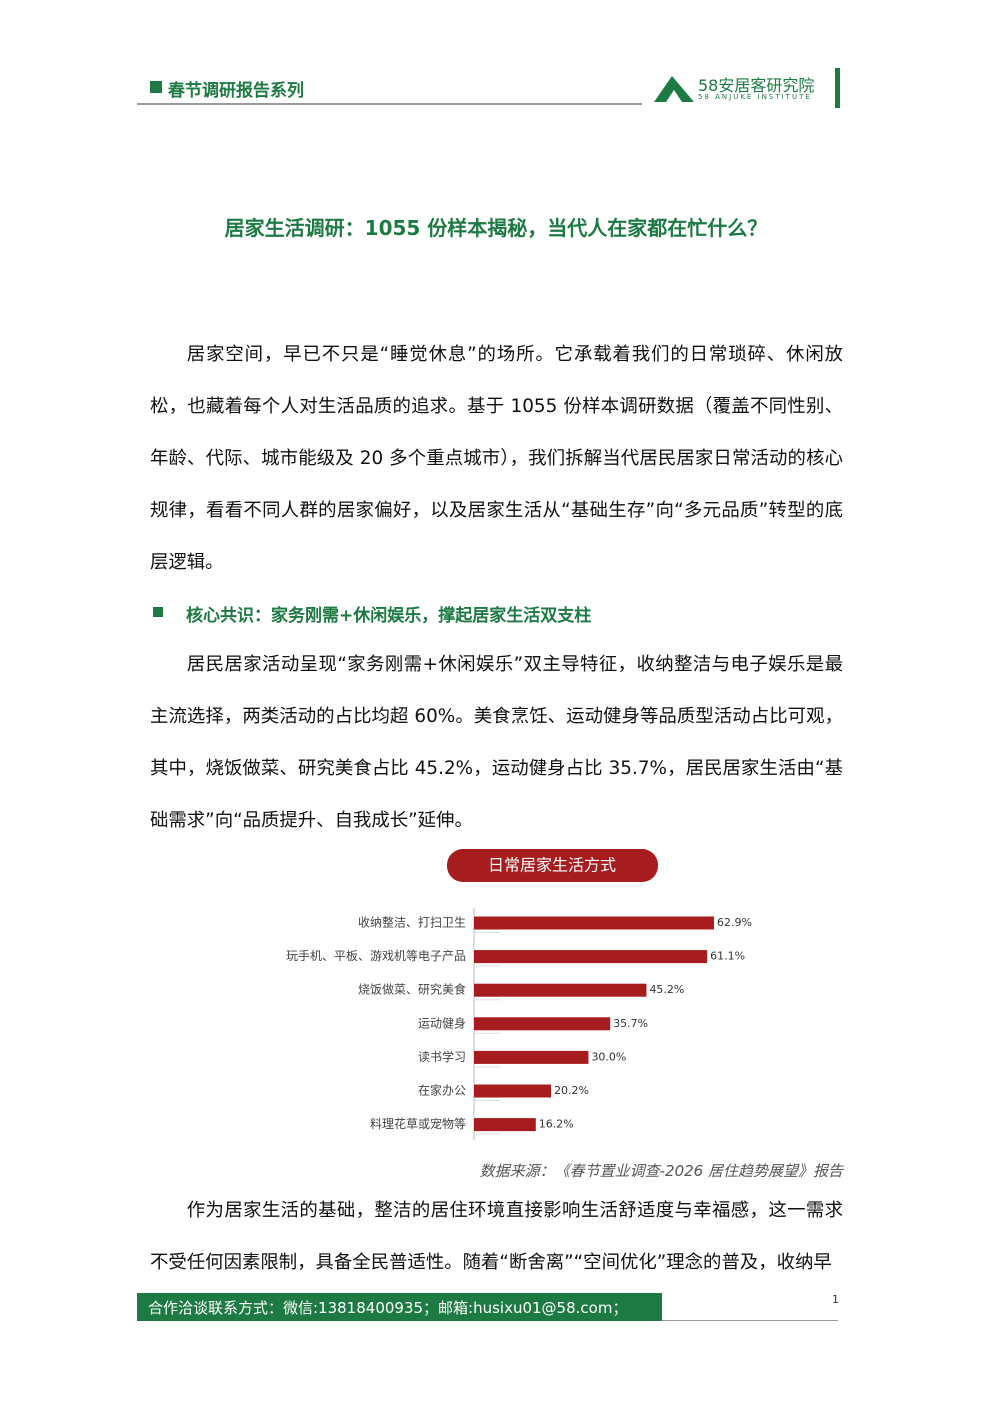 The image size is (992, 1403). I want to click on chart-title-pill, so click(552, 865).